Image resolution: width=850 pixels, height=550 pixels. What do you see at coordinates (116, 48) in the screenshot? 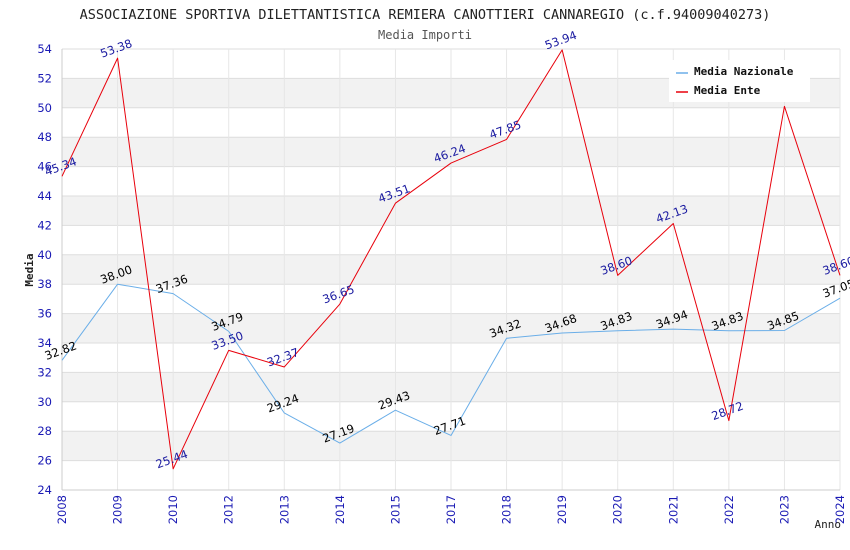
I see `data-label: 53.38` at bounding box center [116, 48].